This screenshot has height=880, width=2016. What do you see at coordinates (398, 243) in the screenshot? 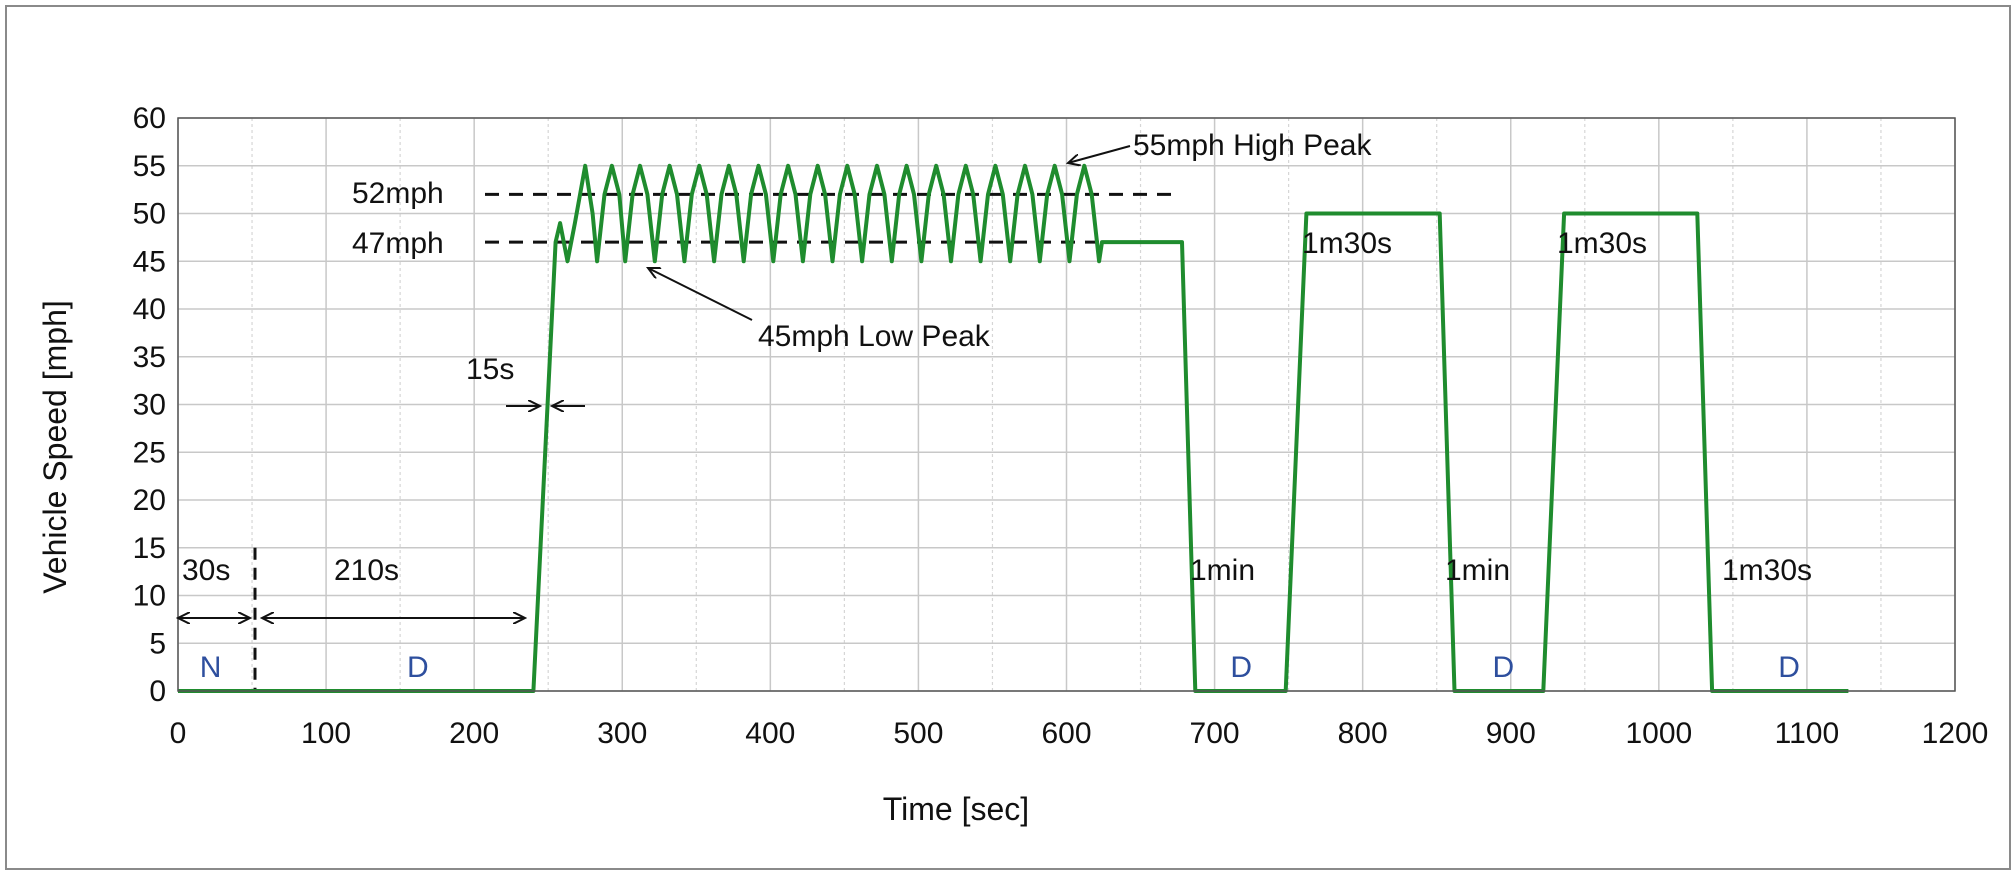
I see `ref-label-47: 47mph` at bounding box center [398, 243].